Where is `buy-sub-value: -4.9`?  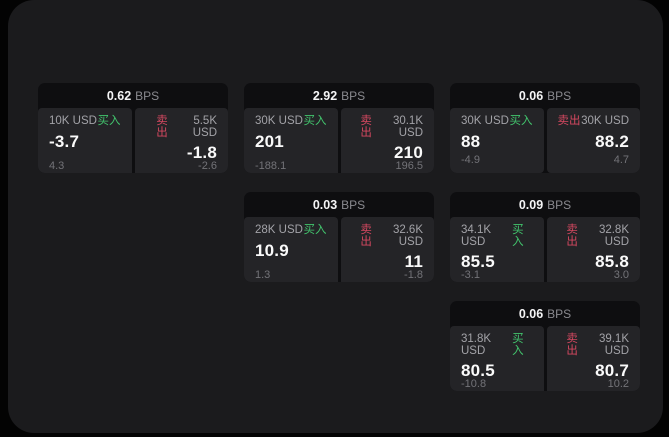 buy-sub-value: -4.9 is located at coordinates (470, 160).